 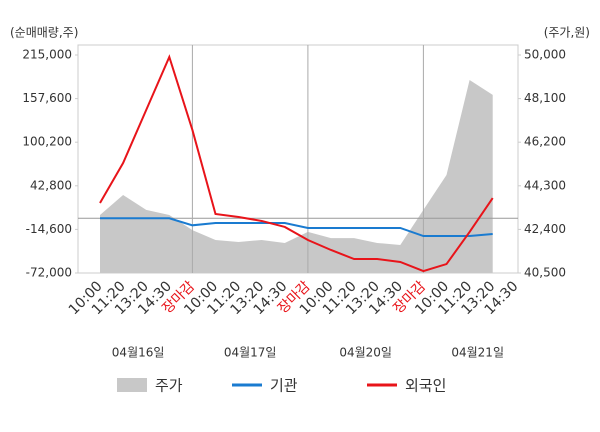 What do you see at coordinates (425, 386) in the screenshot?
I see `legend-label: 외국인` at bounding box center [425, 386].